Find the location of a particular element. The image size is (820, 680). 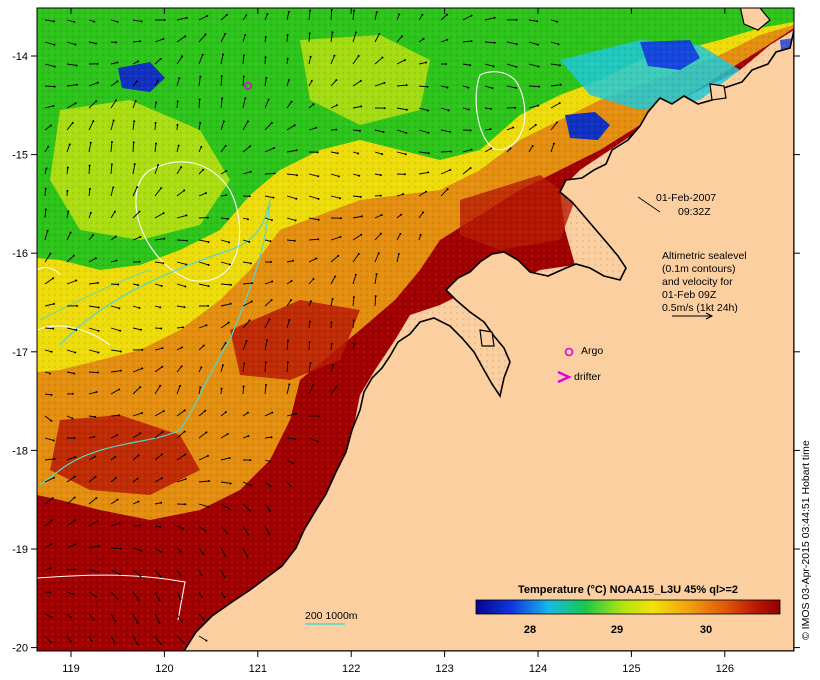

argo-legend-icon is located at coordinates (569, 352).